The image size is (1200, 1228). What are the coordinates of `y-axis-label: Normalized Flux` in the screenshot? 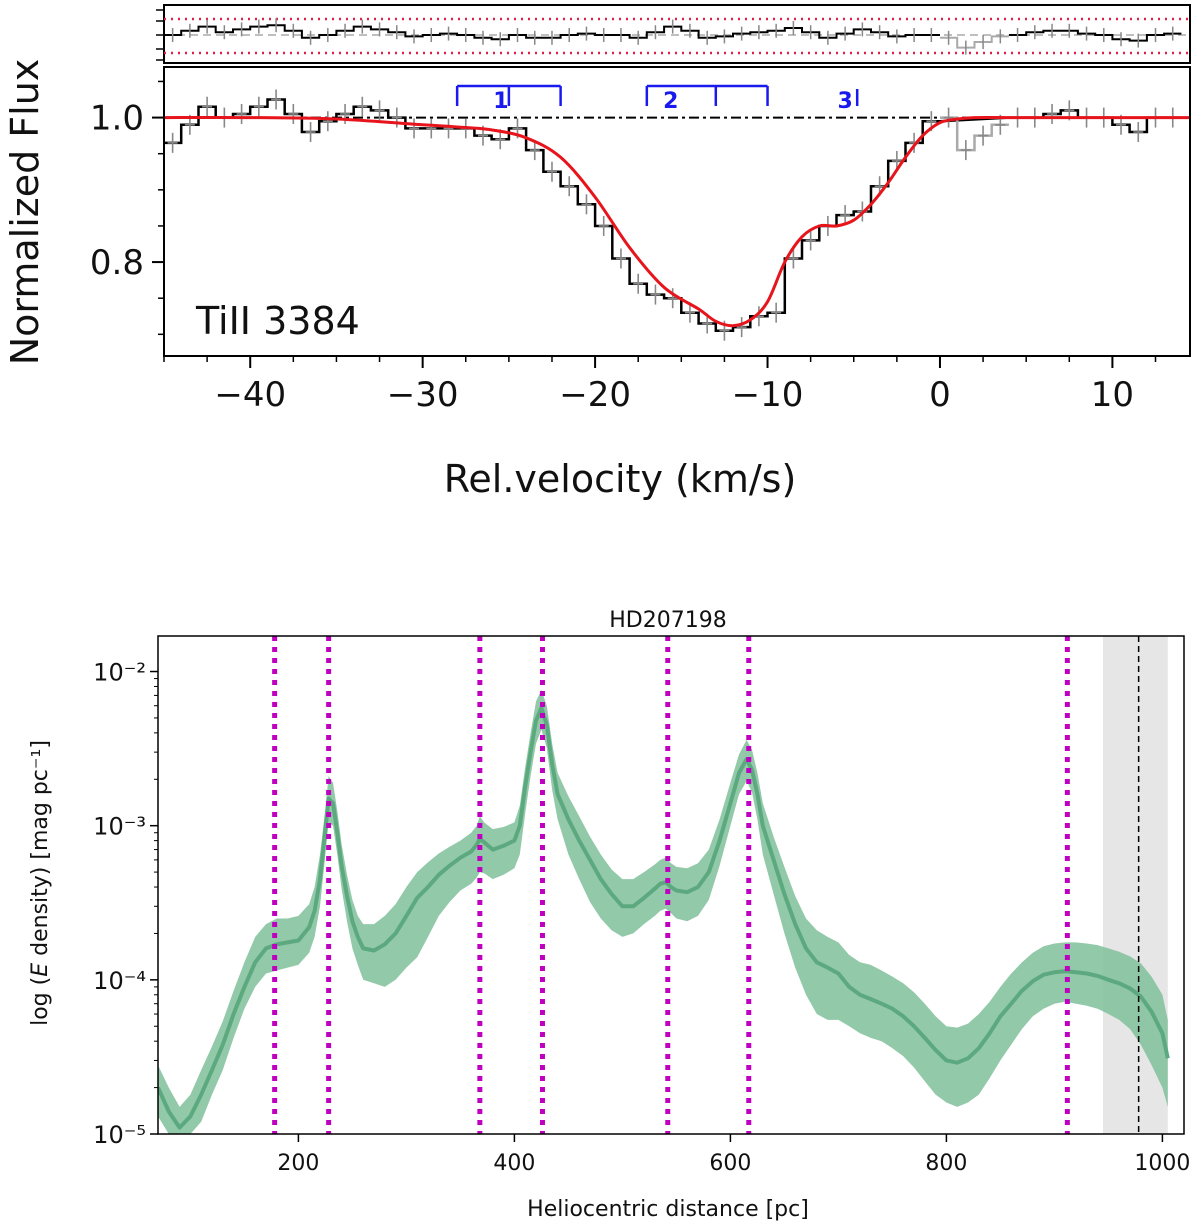 It's located at (25, 212).